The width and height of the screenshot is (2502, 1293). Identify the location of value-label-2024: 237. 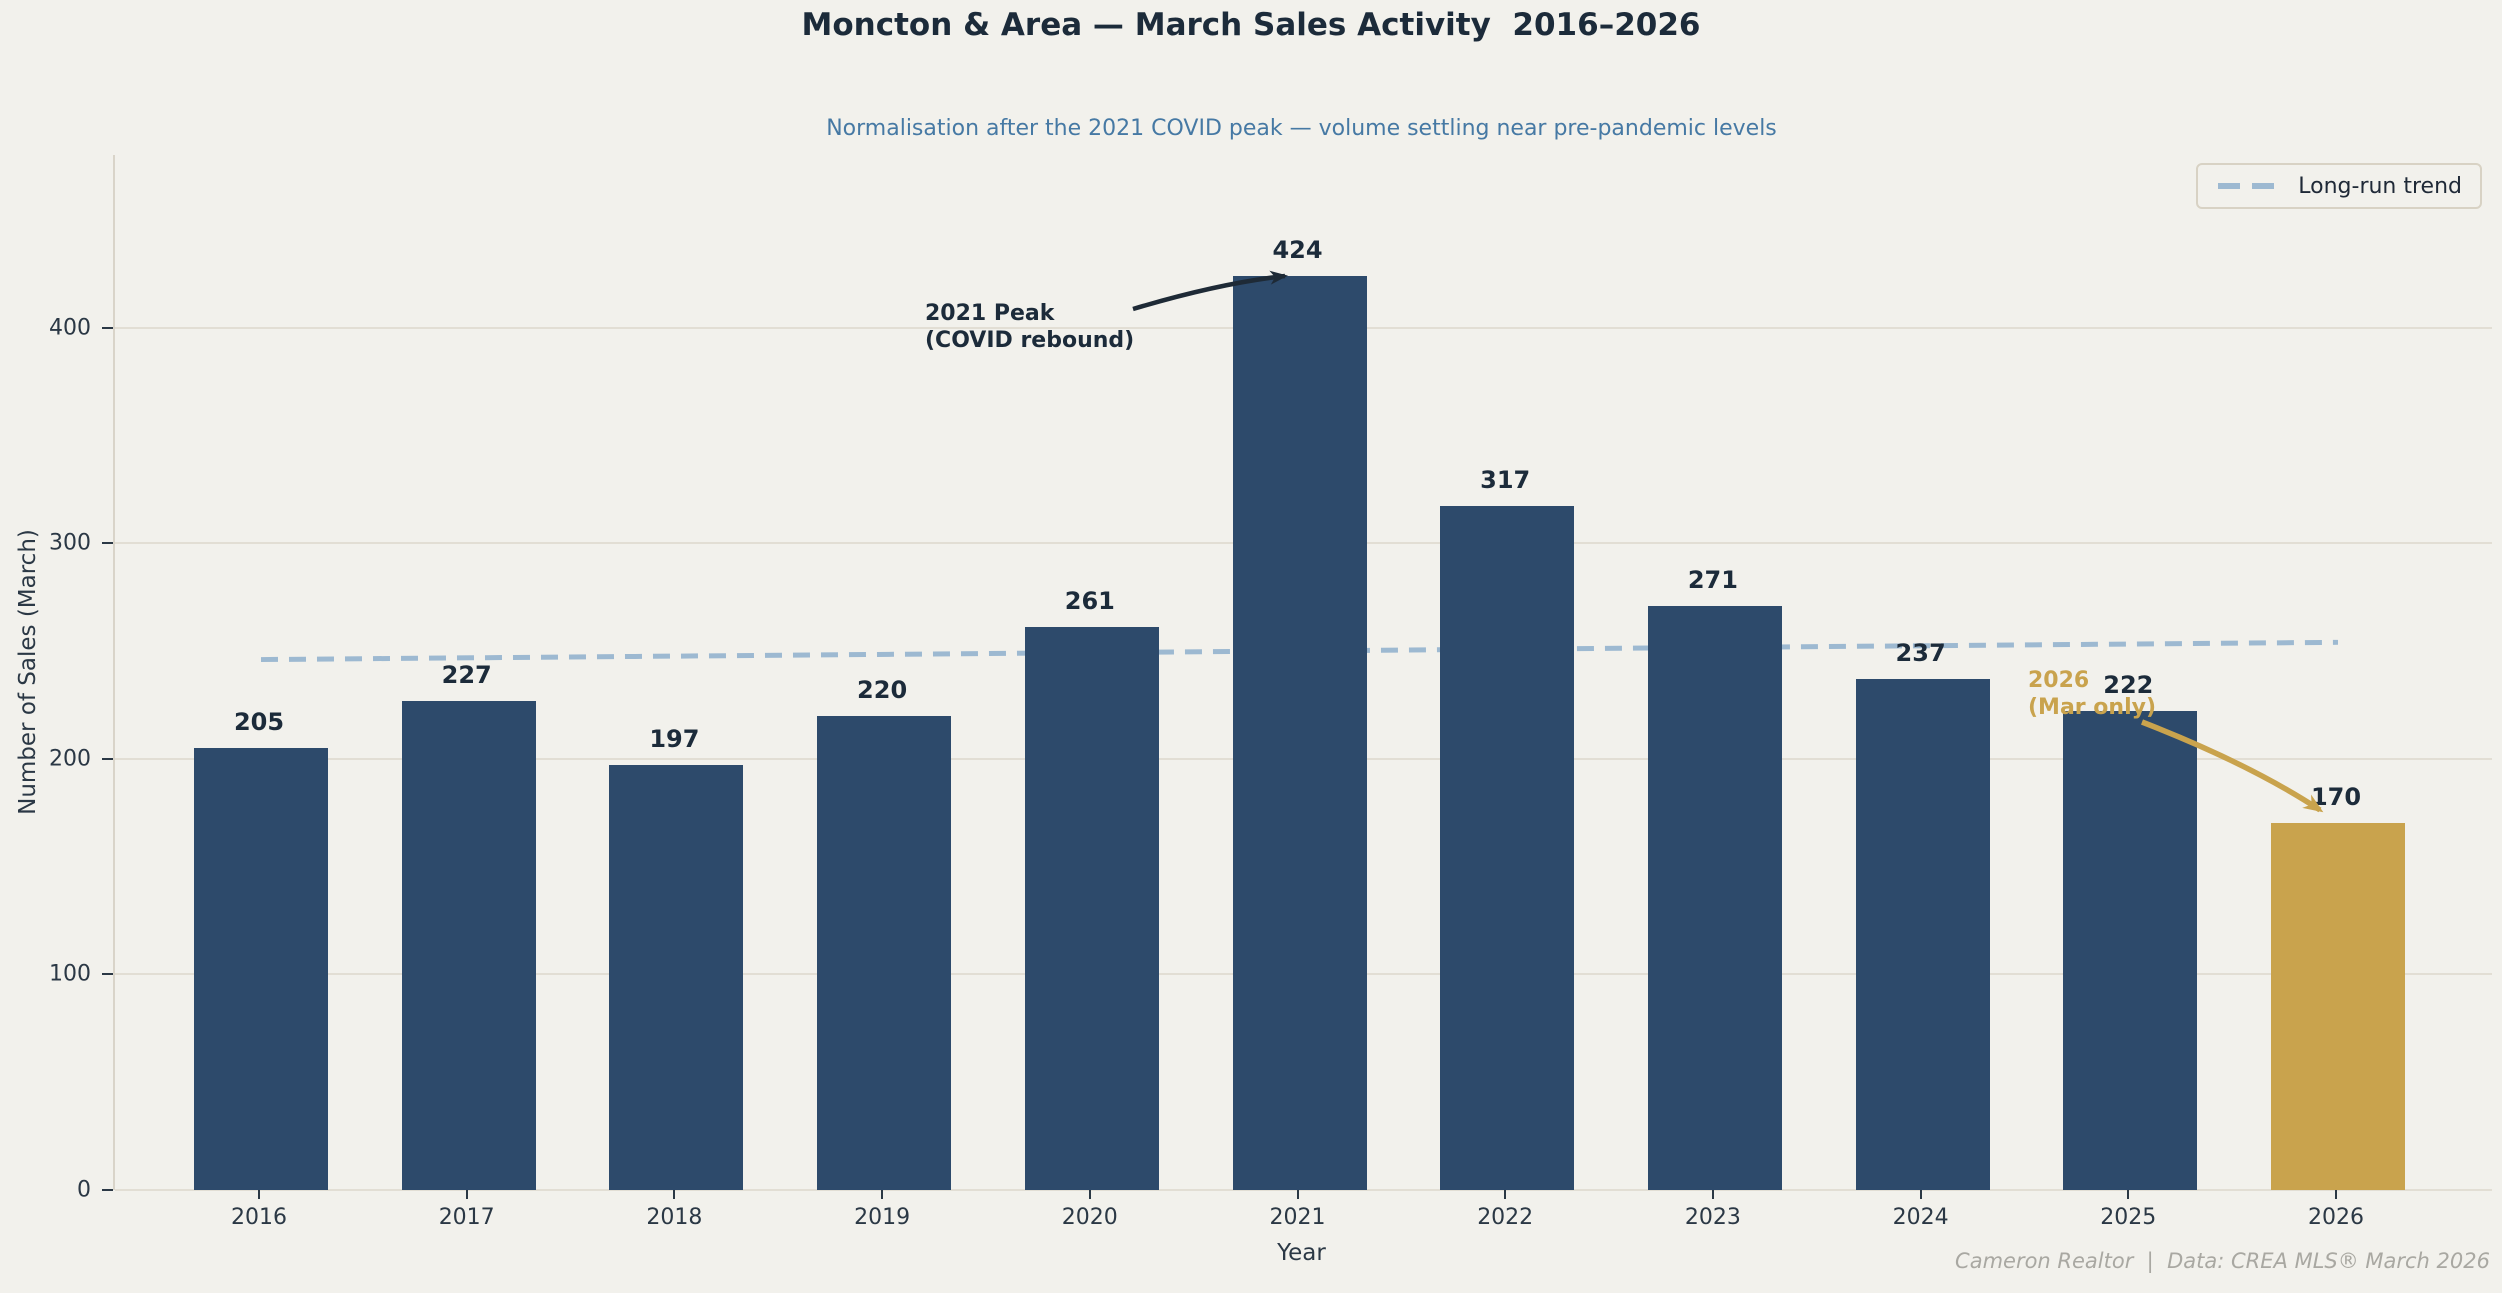
(1920, 652).